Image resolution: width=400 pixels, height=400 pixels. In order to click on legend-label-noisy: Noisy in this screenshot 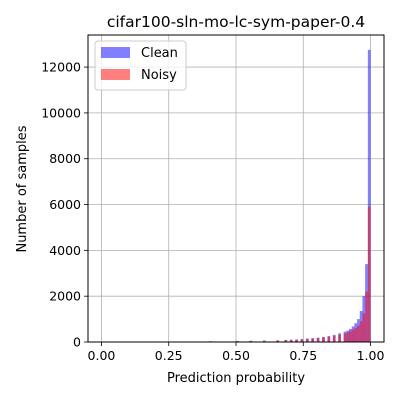, I will do `click(159, 75)`.